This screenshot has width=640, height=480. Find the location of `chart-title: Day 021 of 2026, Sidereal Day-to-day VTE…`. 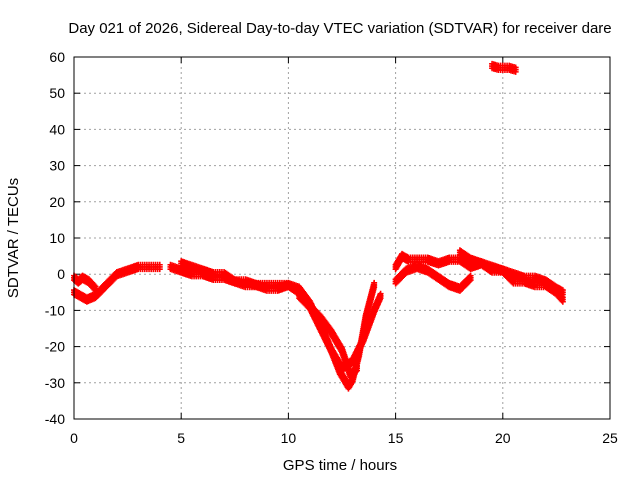

chart-title: Day 021 of 2026, Sidereal Day-to-day VTE… is located at coordinates (339, 28).